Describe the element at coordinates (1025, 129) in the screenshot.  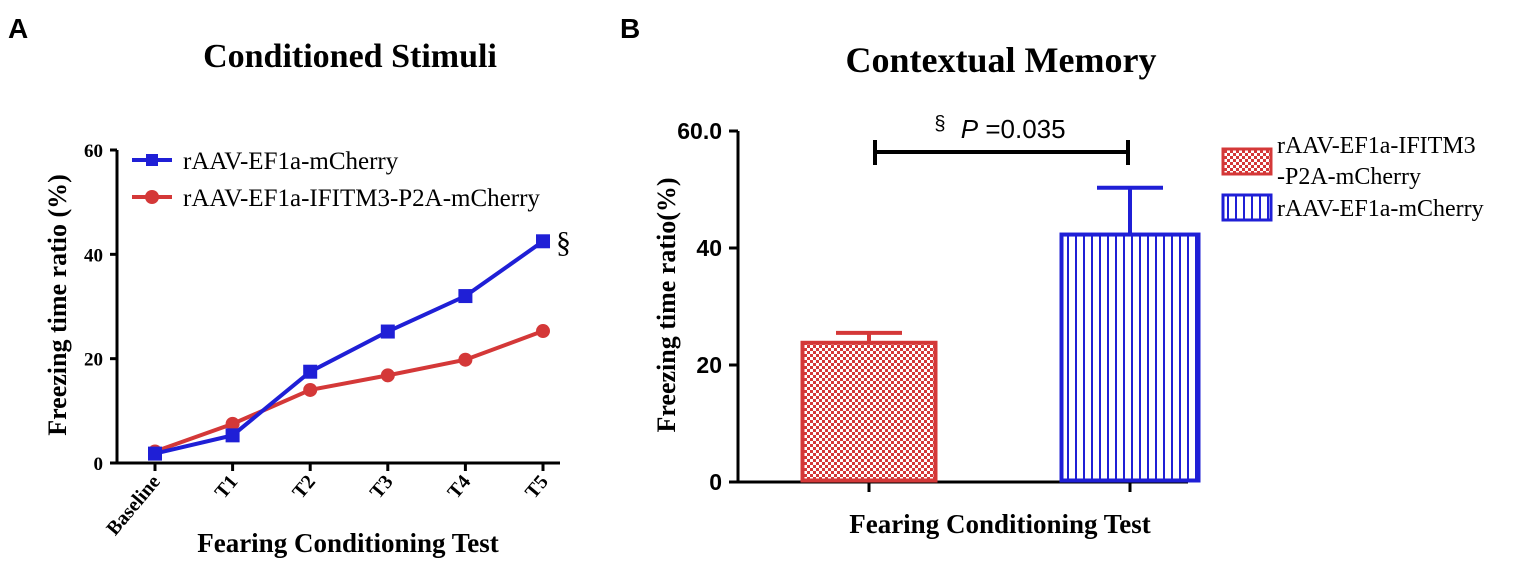
I see `significance-value: =0.035` at that location.